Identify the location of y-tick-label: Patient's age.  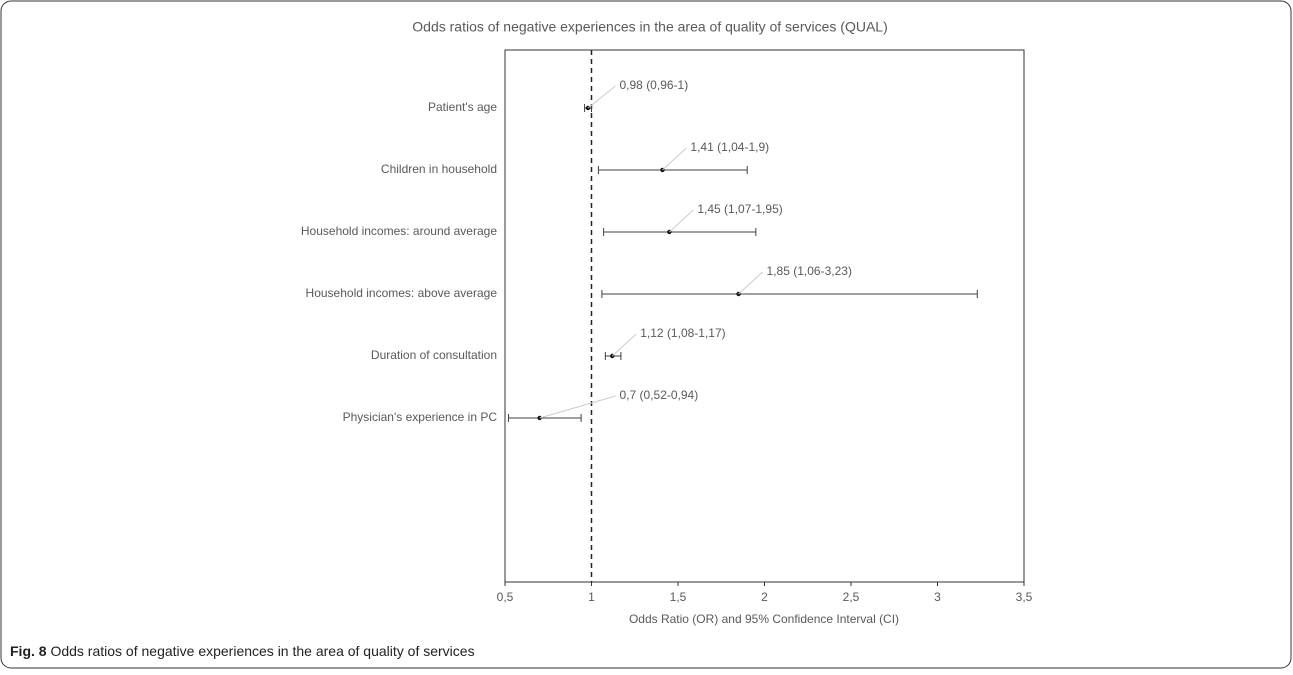
(462, 107).